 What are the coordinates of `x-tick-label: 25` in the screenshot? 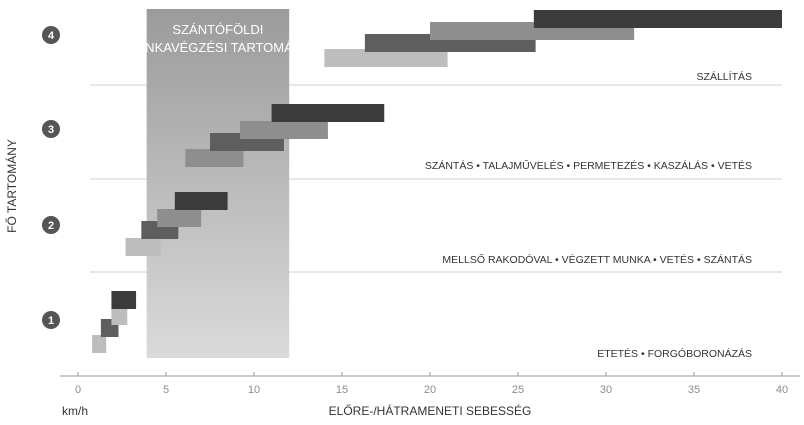 It's located at (518, 390).